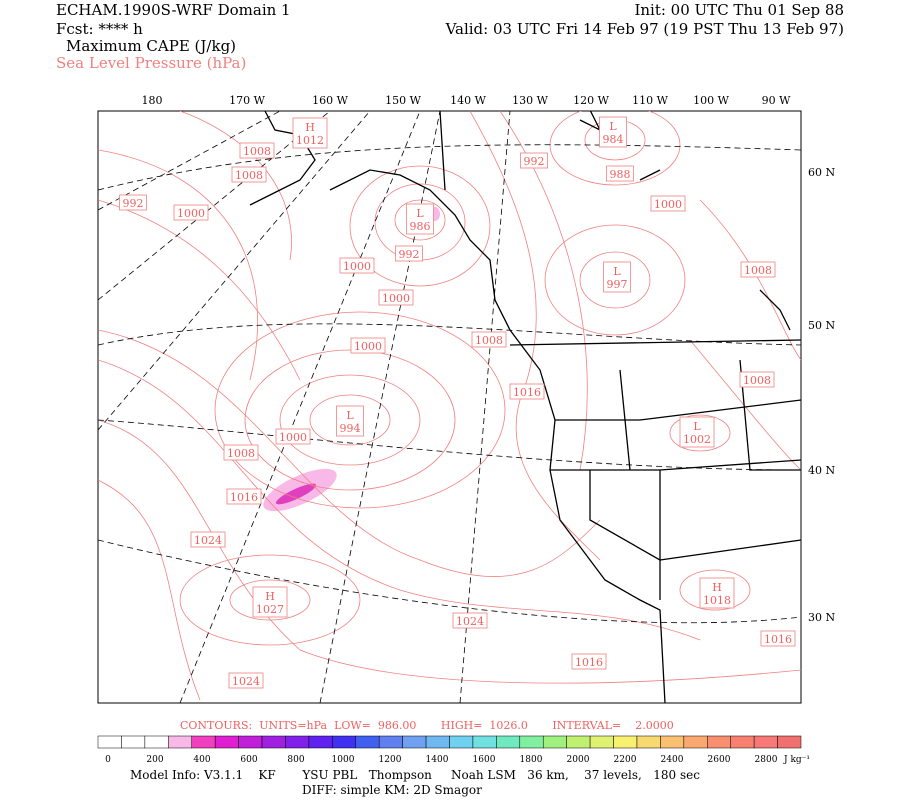  Describe the element at coordinates (821, 617) in the screenshot. I see `latitude-label: 30 N` at that location.